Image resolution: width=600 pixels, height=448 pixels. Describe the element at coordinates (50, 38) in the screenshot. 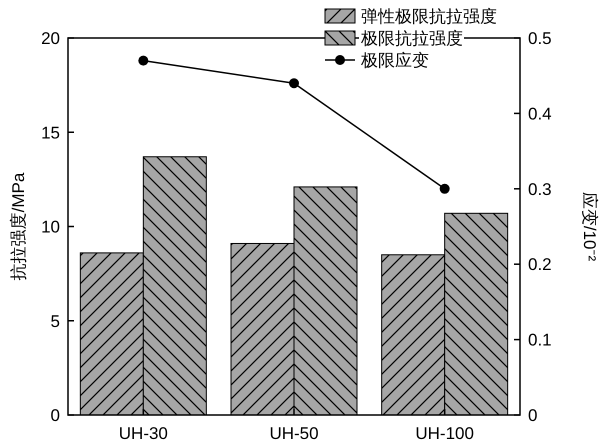

I see `y-tick-label: 20` at that location.